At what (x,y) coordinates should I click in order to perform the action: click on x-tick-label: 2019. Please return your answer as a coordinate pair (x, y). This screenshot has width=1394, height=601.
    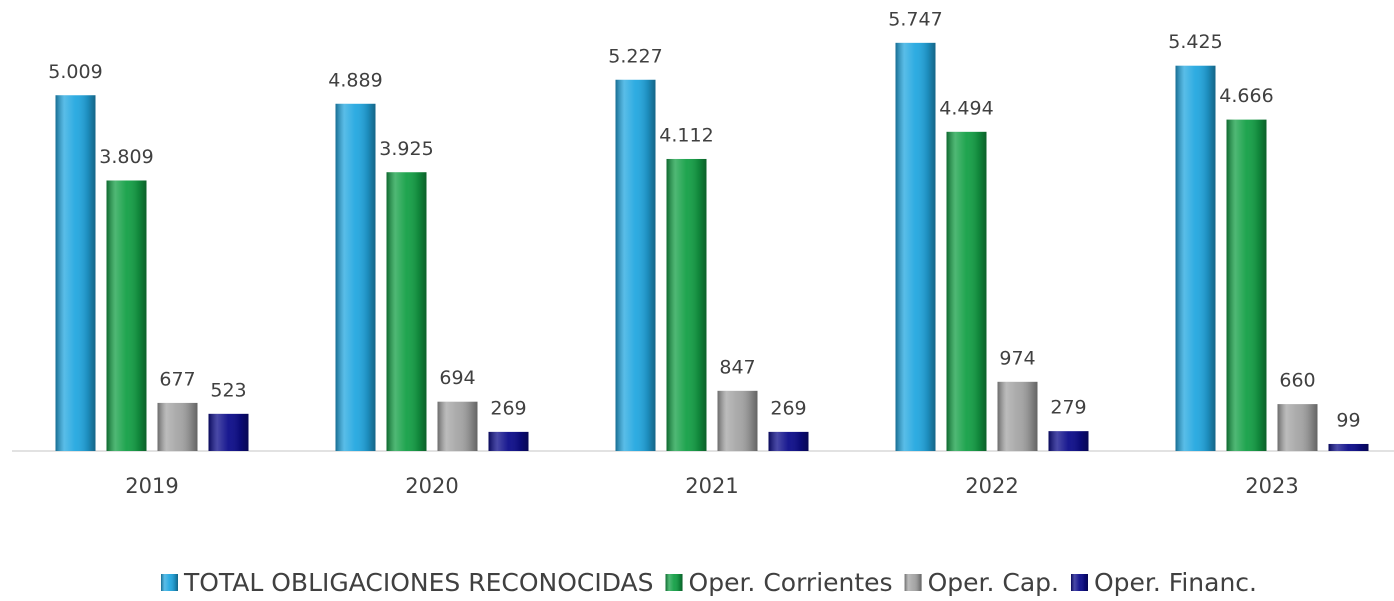
    Looking at the image, I should click on (151, 486).